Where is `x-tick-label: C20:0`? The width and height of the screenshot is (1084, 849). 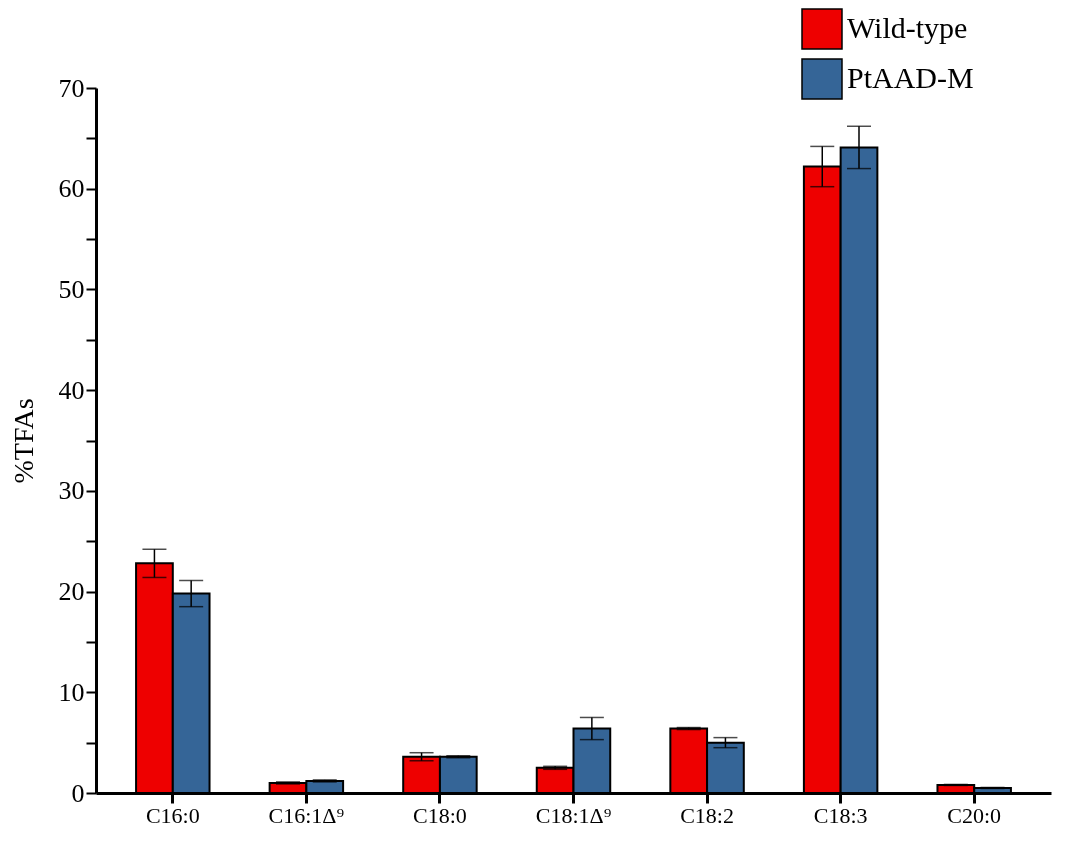 x-tick-label: C20:0 is located at coordinates (974, 815).